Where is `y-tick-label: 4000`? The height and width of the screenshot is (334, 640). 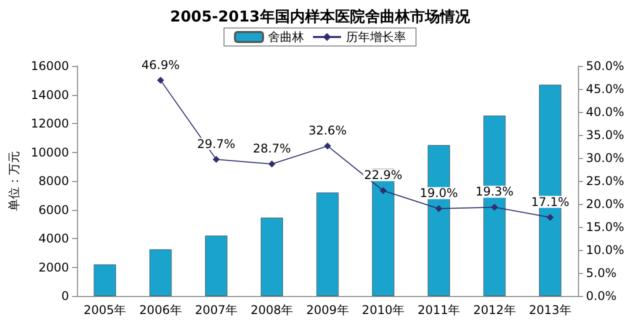 y-tick-label: 4000 is located at coordinates (54, 239).